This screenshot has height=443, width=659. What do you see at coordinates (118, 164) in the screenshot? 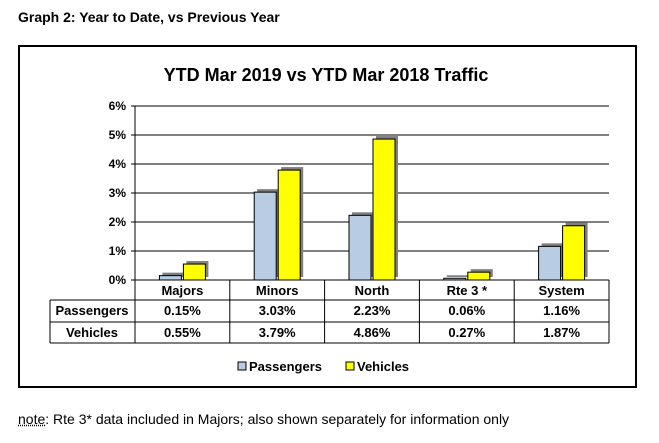
I see `y-tick-label: 4%` at bounding box center [118, 164].